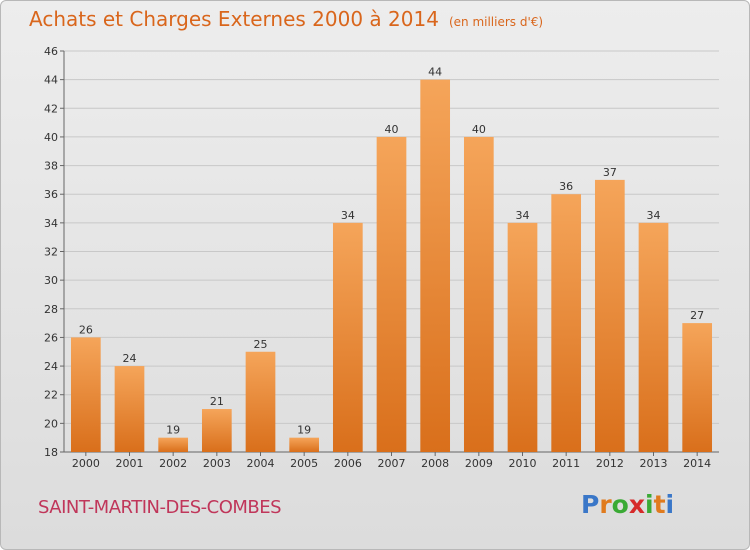 This screenshot has width=750, height=550. What do you see at coordinates (610, 172) in the screenshot?
I see `data-label: 37` at bounding box center [610, 172].